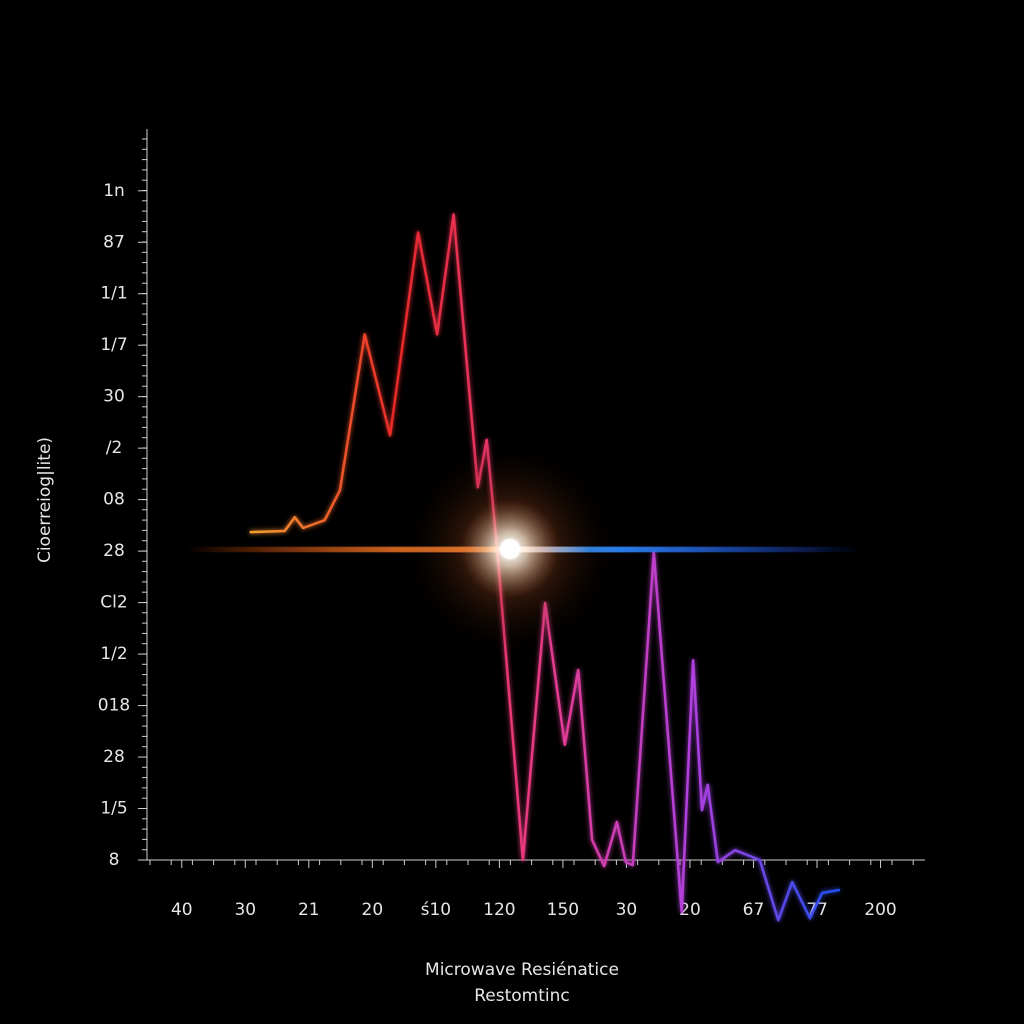 The width and height of the screenshot is (1024, 1024). Describe the element at coordinates (499, 910) in the screenshot. I see `x-tick-label: 120` at that location.